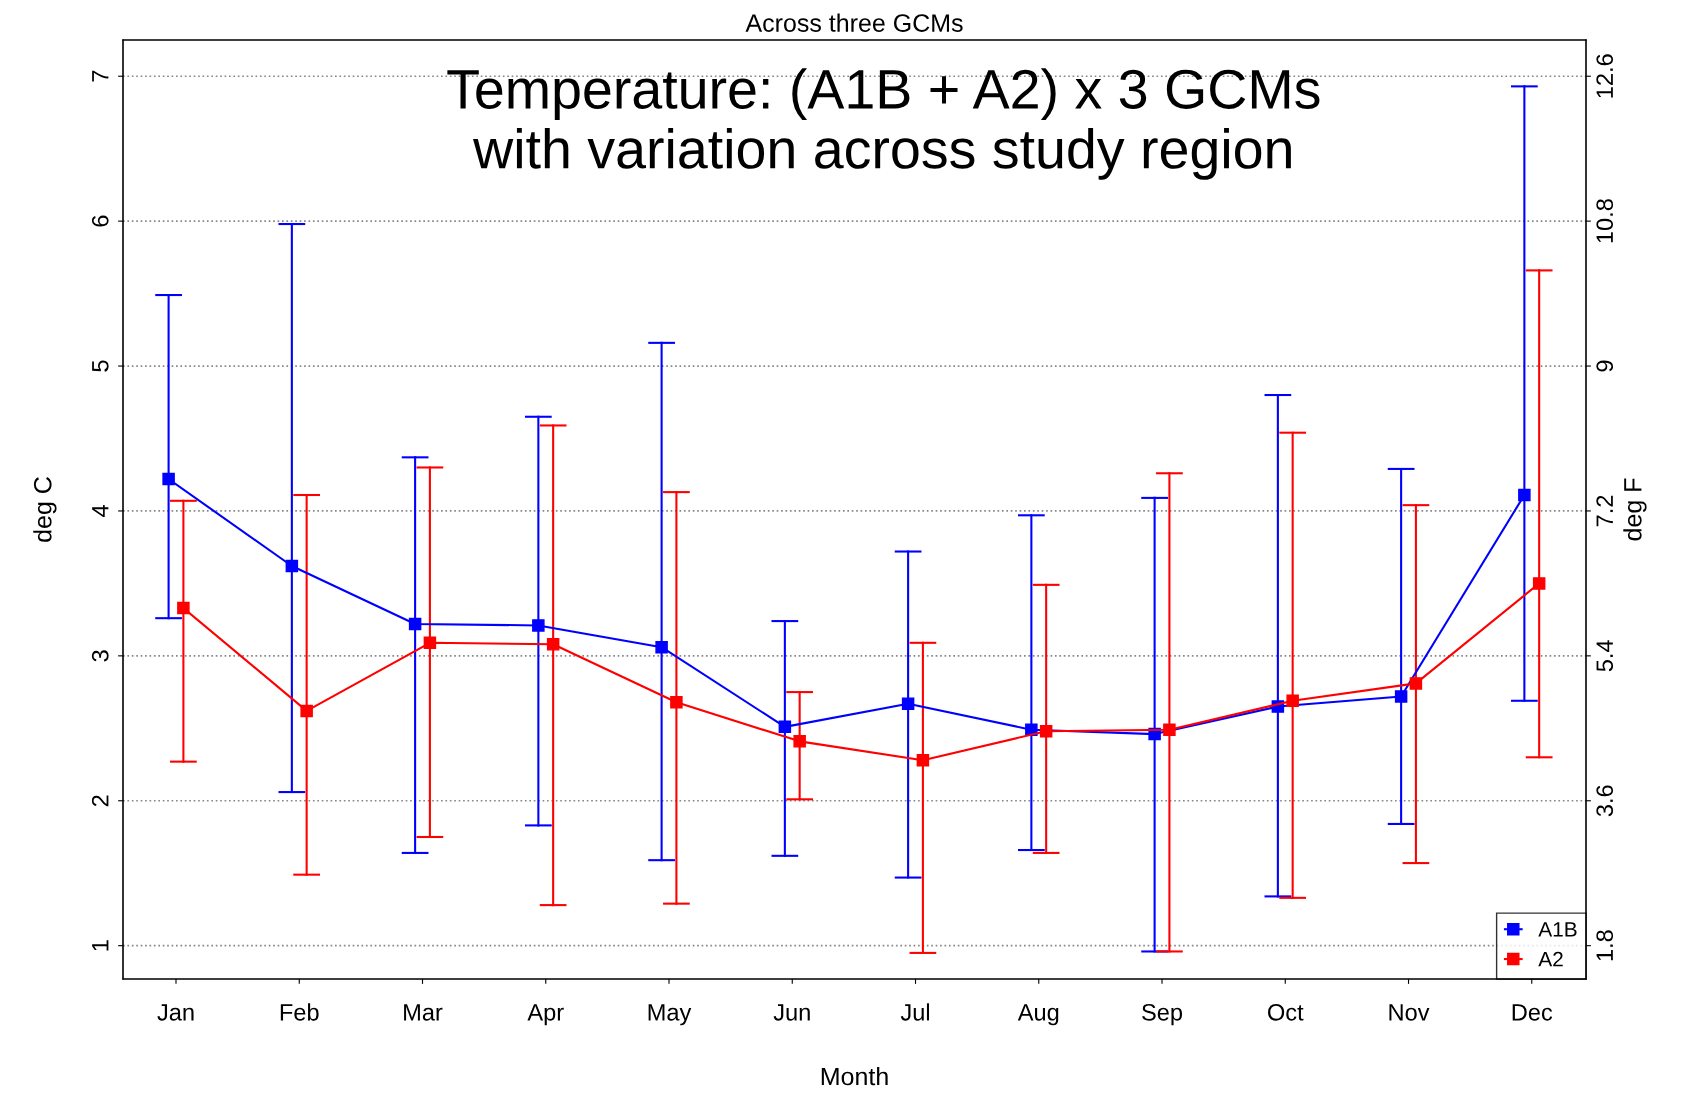 Image resolution: width=1702 pixels, height=1094 pixels. Describe the element at coordinates (883, 124) in the screenshot. I see `annotation: Temperature: (A1B + A2) x 3 GCMs with variation across study region` at that location.